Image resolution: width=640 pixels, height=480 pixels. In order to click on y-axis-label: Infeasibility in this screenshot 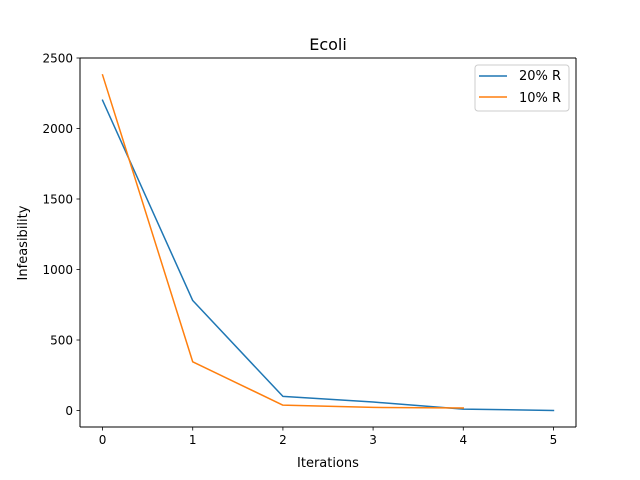, I will do `click(23, 242)`.